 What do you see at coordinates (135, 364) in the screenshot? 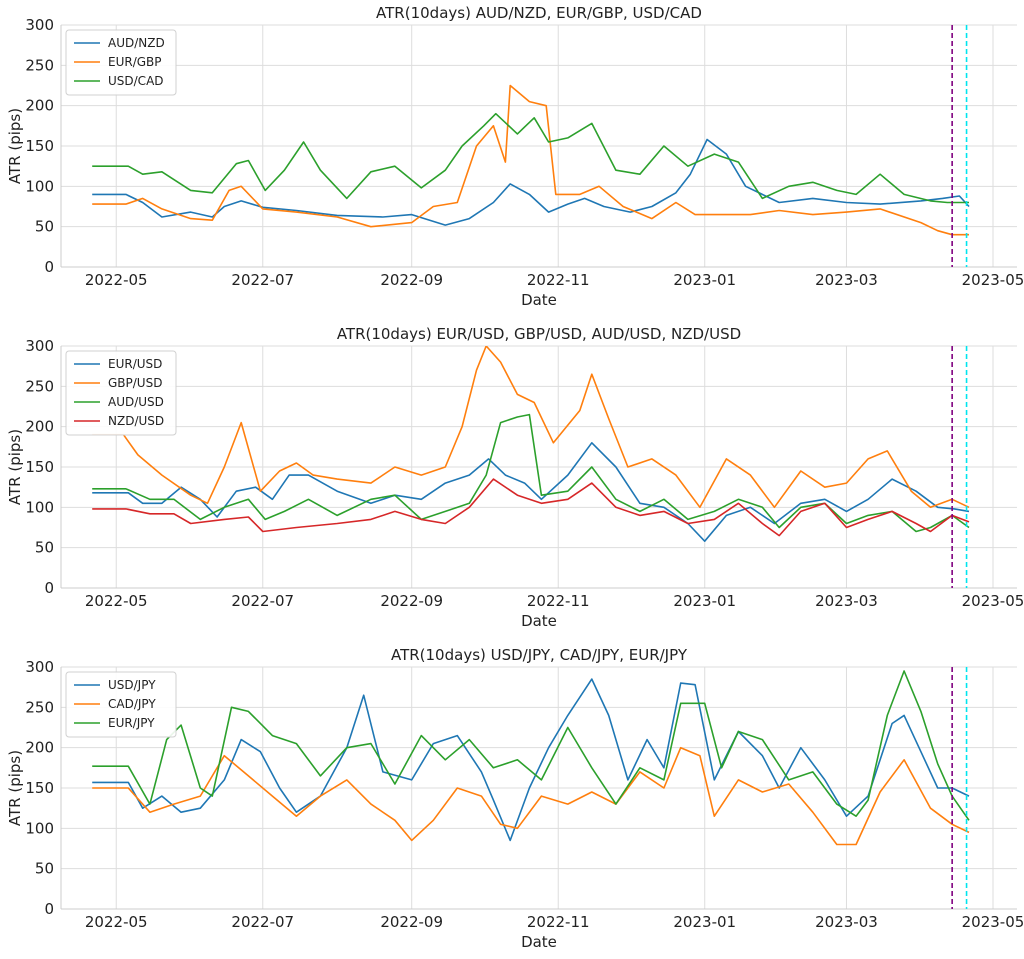
I see `legend-label: EUR/USD` at bounding box center [135, 364].